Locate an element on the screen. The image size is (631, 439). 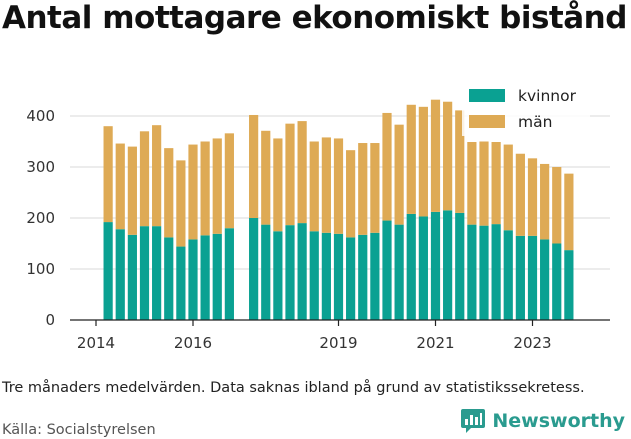
x-tick-label: 2014 is located at coordinates (96, 343).